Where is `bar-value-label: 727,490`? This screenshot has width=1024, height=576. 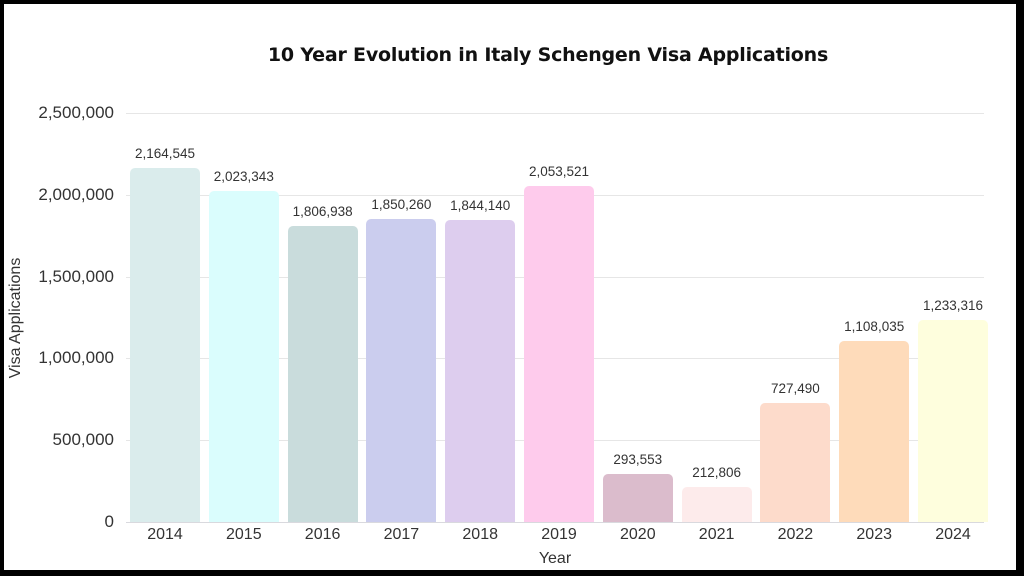
bar-value-label: 727,490 is located at coordinates (795, 388).